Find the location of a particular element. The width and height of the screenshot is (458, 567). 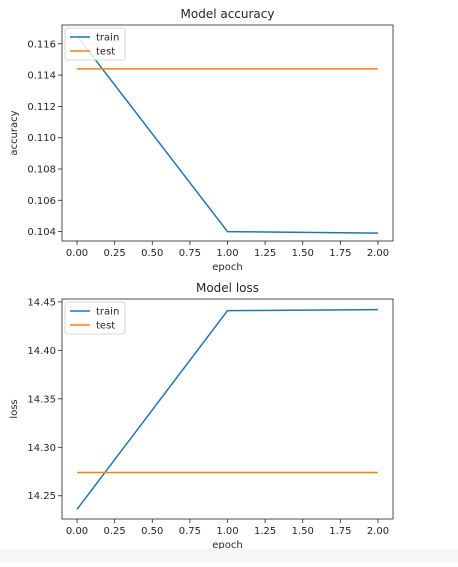

y-tick-label: 0.104 is located at coordinates (41, 232).